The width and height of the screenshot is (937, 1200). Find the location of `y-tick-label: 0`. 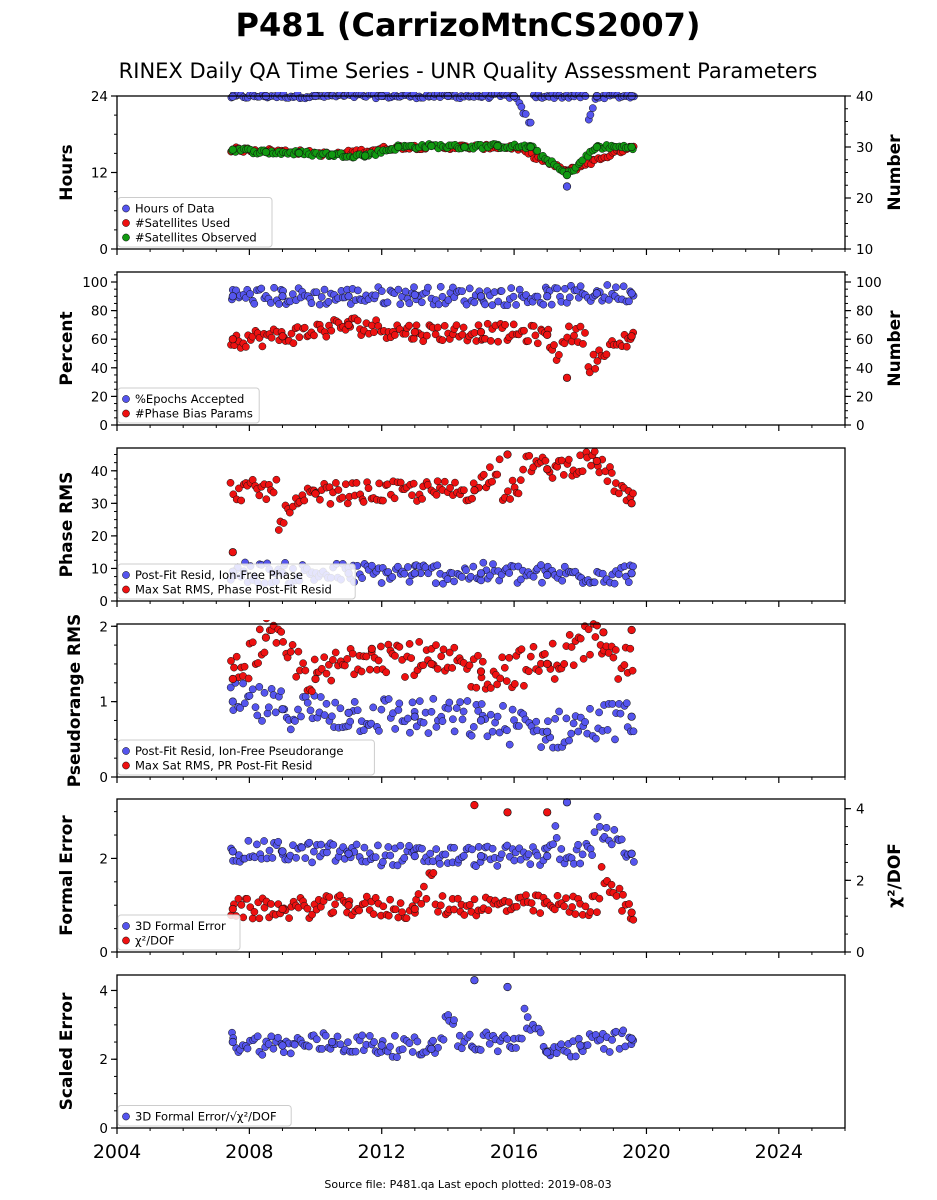

y-tick-label: 0 is located at coordinates (103, 602).